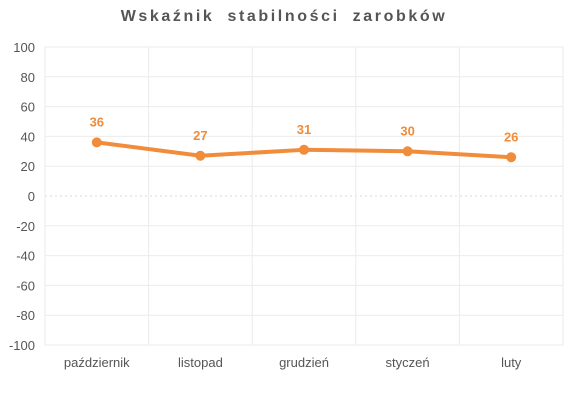 The image size is (568, 409). I want to click on data-label: 30, so click(407, 130).